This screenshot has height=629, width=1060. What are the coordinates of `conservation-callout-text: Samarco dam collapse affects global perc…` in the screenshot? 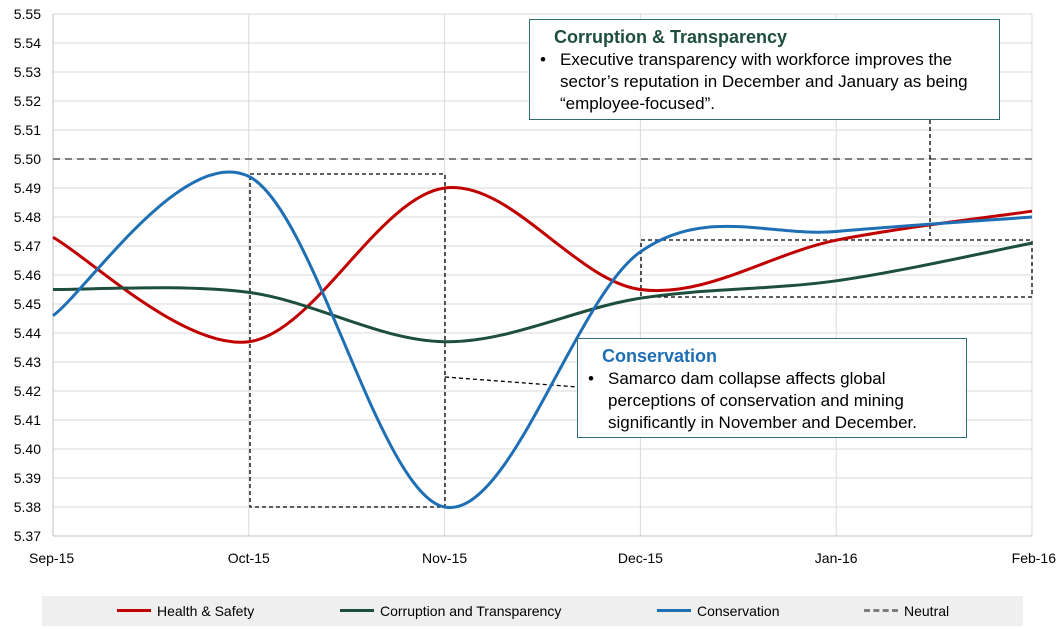 It's located at (762, 400).